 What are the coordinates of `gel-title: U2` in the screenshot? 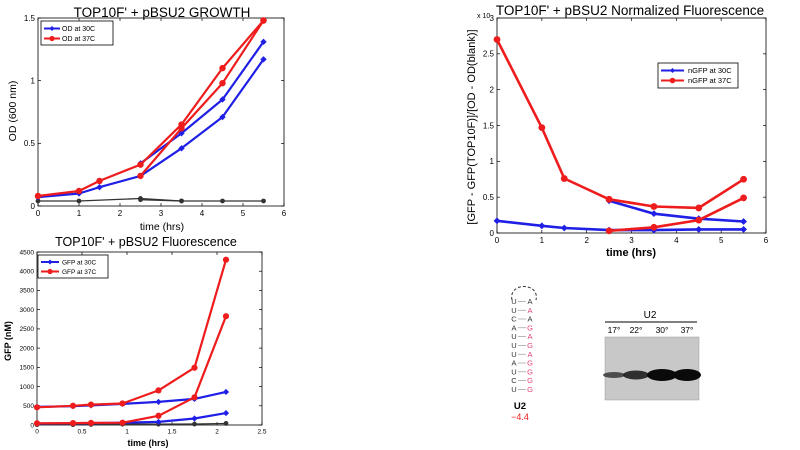 It's located at (650, 315).